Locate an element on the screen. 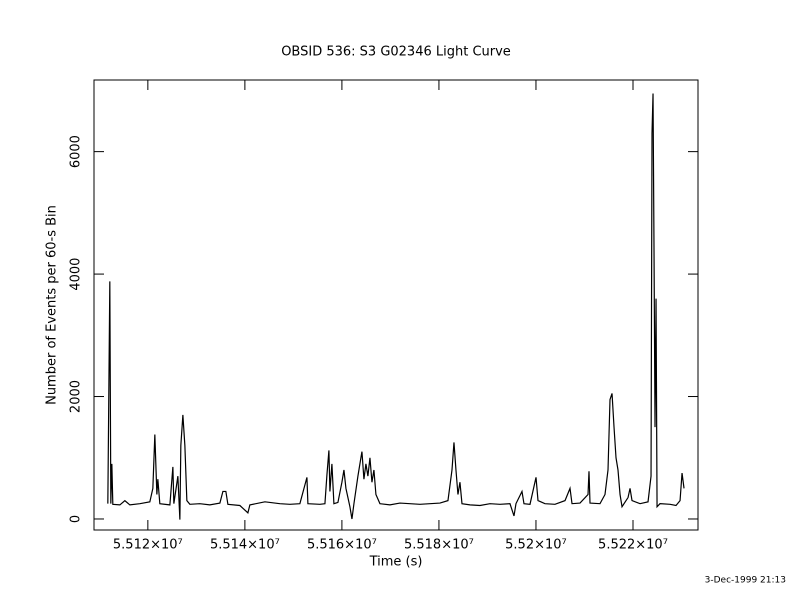  x-tick-label: 5.514×10⁷ is located at coordinates (245, 545).